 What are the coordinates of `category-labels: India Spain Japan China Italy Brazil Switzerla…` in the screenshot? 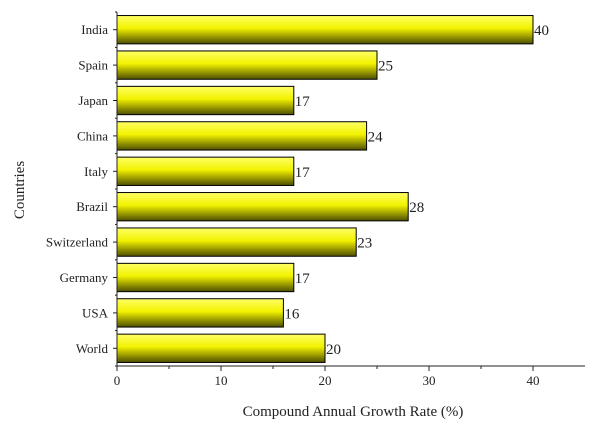 It's located at (77, 189).